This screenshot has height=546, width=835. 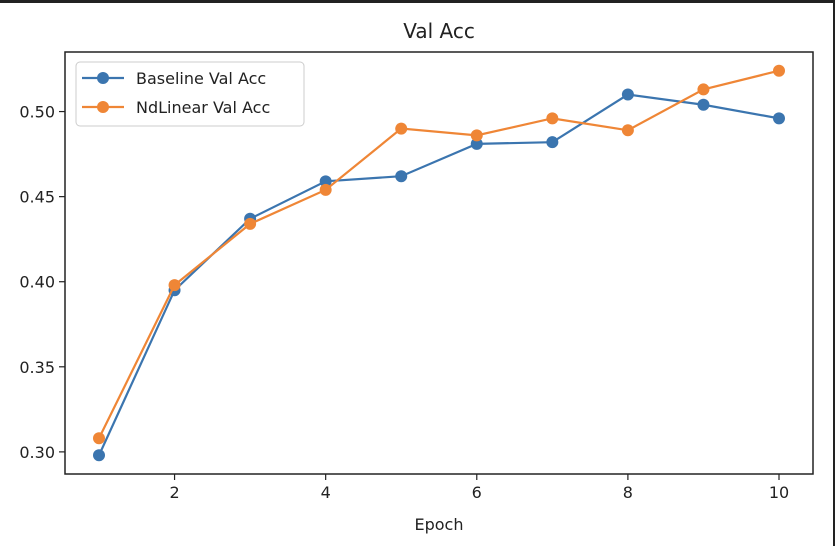 What do you see at coordinates (37, 452) in the screenshot?
I see `y-tick-label: 0.30` at bounding box center [37, 452].